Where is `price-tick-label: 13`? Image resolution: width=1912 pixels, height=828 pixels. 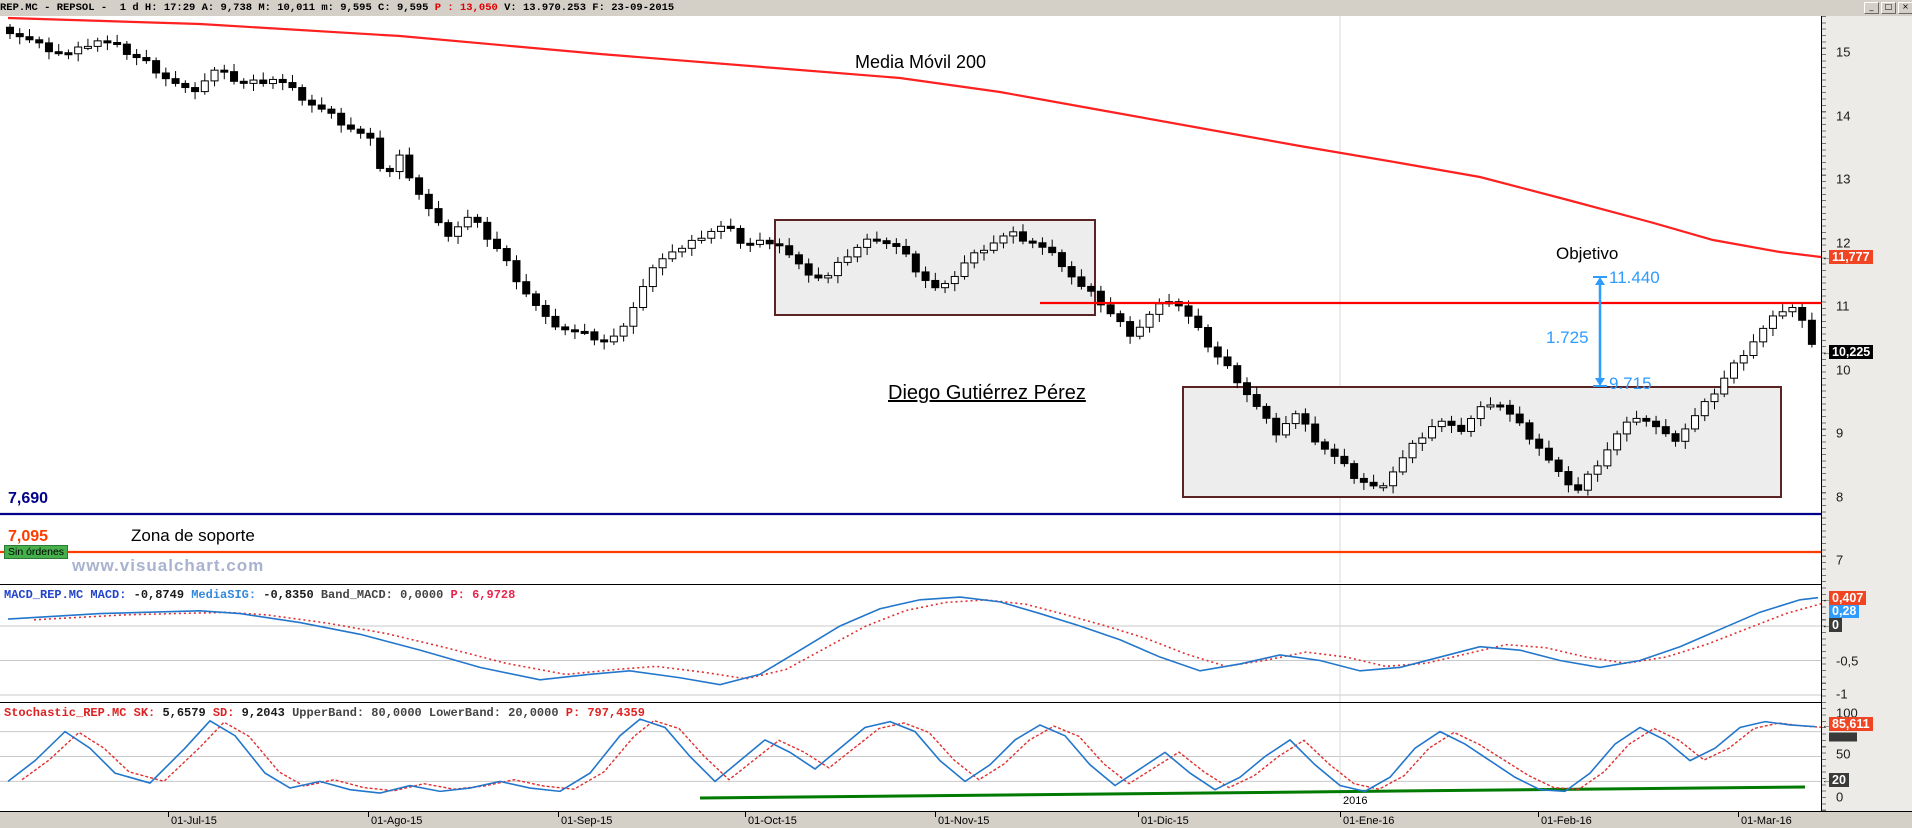
price-tick-label: 13 is located at coordinates (1843, 179).